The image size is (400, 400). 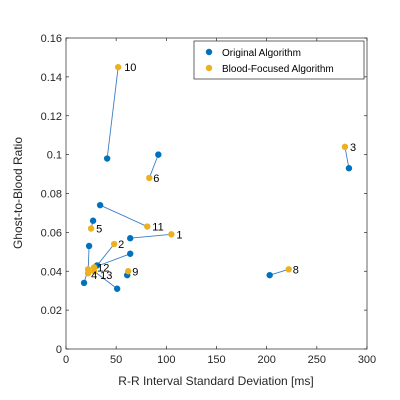 What do you see at coordinates (367, 360) in the screenshot?
I see `x-tick-label: 300` at bounding box center [367, 360].